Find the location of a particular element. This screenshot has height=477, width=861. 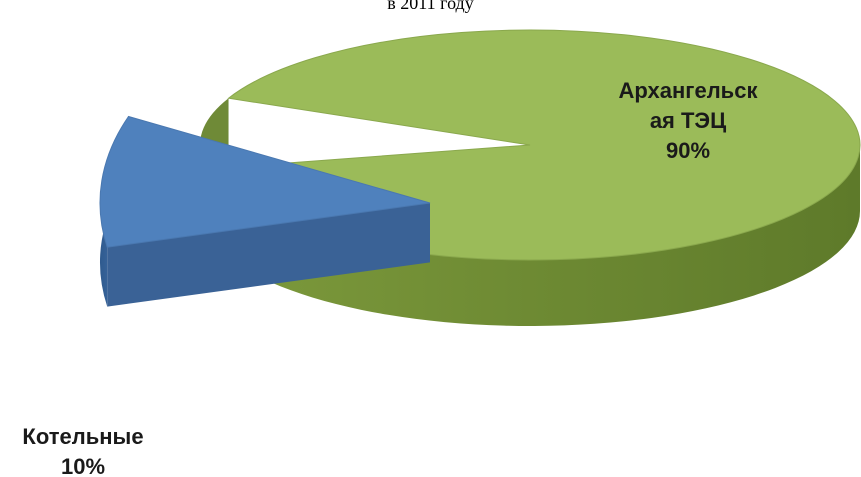

slice-kotelnye is located at coordinates (265, 181).